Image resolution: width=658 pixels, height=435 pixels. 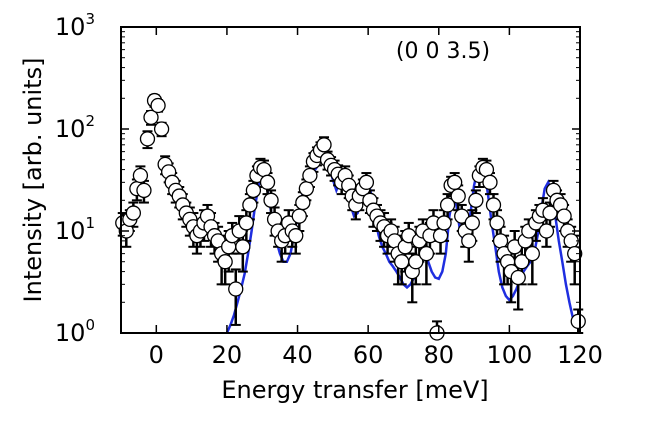 I want to click on y-tick-label: 10¹, so click(x=75, y=229).